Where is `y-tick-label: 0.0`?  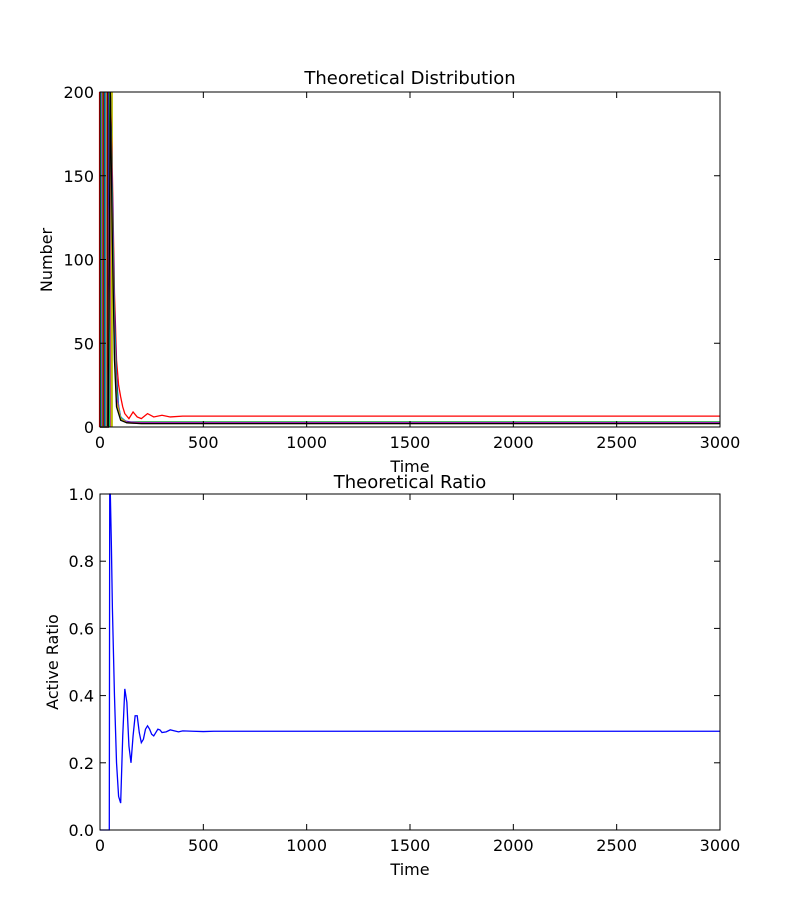
y-tick-label: 0.0 is located at coordinates (81, 830).